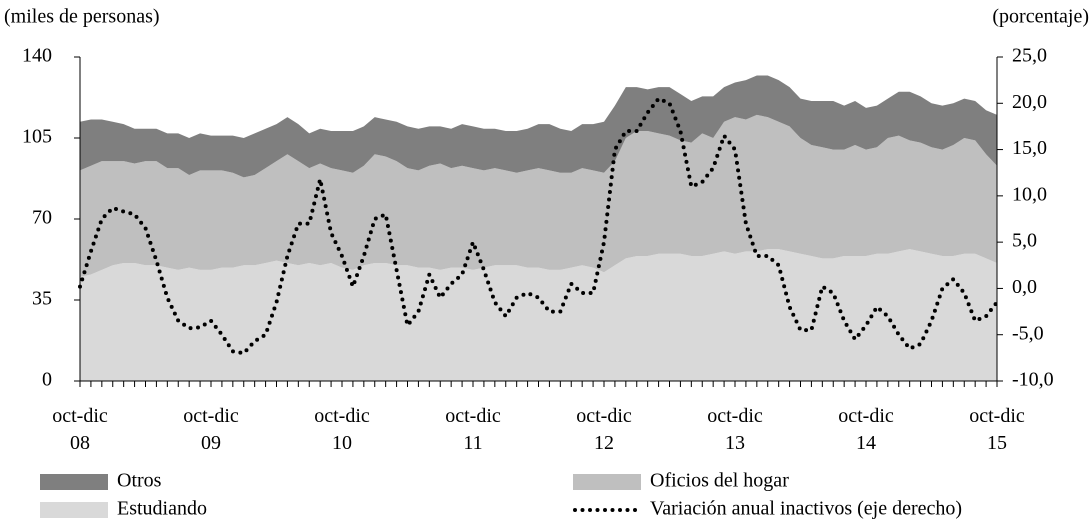 Image resolution: width=1091 pixels, height=525 pixels. What do you see at coordinates (1029, 102) in the screenshot?
I see `y2-tick-label: 20,0` at bounding box center [1029, 102].